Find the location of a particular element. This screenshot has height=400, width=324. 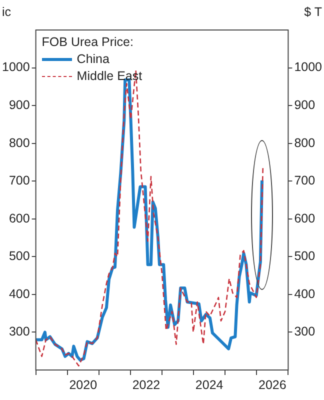

y-tick-label: 700 is located at coordinates (19, 181).